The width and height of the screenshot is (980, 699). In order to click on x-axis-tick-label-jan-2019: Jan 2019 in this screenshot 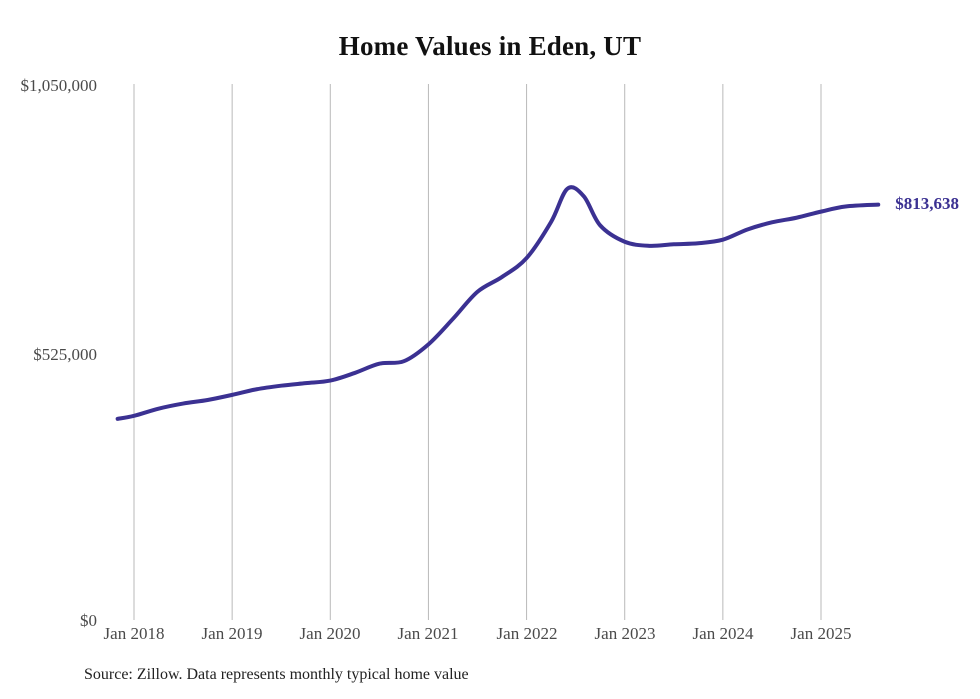, I will do `click(232, 633)`.